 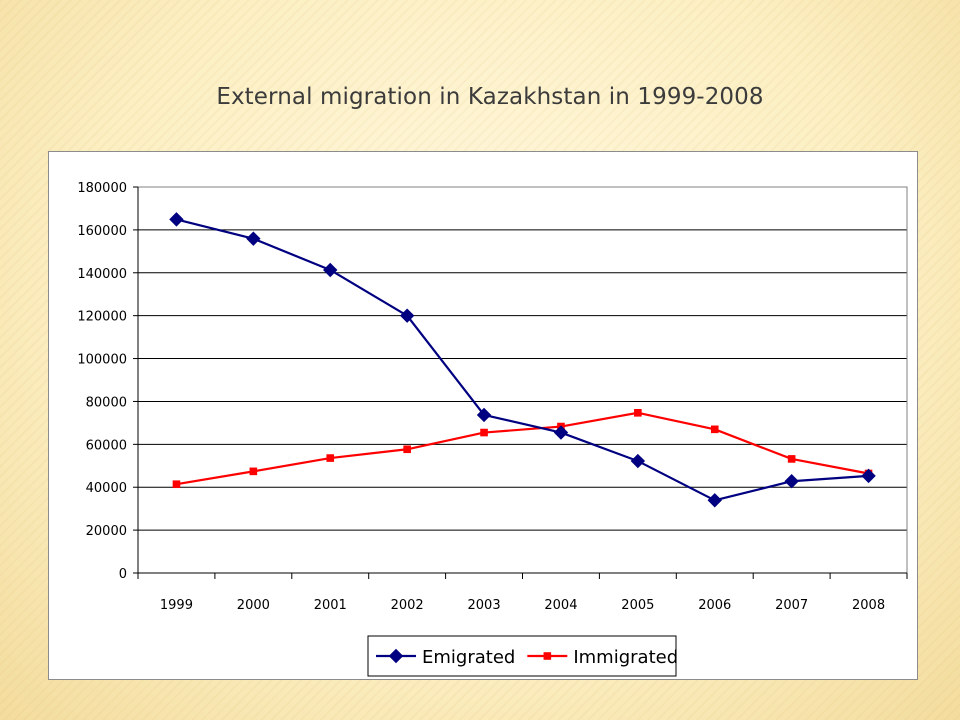 What do you see at coordinates (106, 402) in the screenshot?
I see `y-tick-label: 80000` at bounding box center [106, 402].